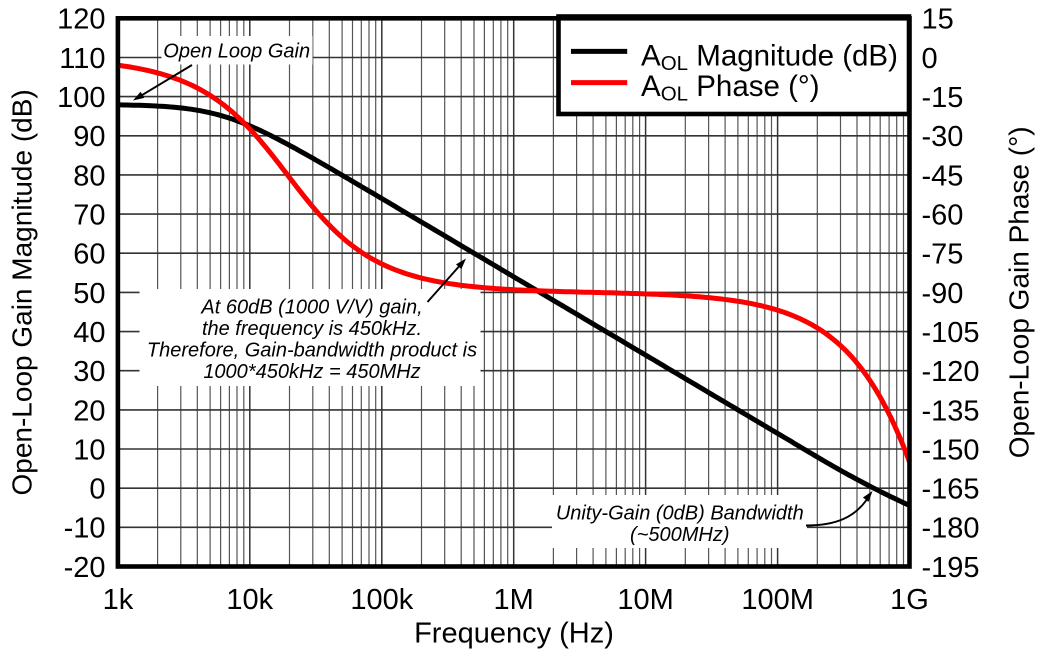 The width and height of the screenshot is (1041, 658). I want to click on svg-text: -90, so click(943, 294).